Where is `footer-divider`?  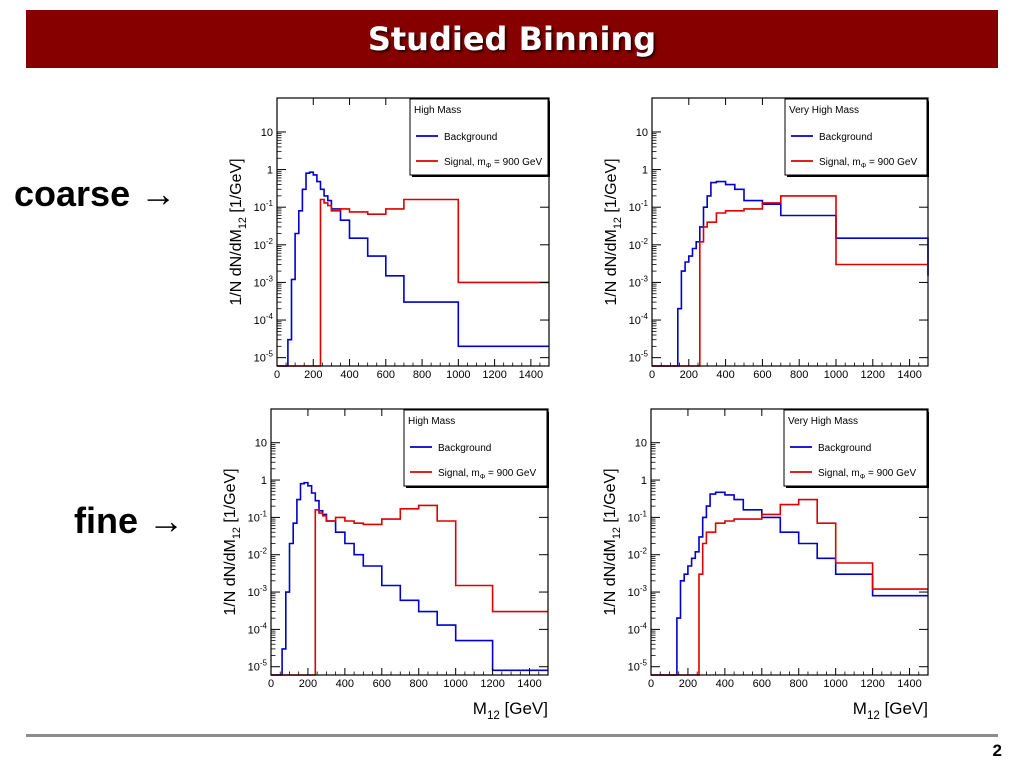 footer-divider is located at coordinates (512, 735).